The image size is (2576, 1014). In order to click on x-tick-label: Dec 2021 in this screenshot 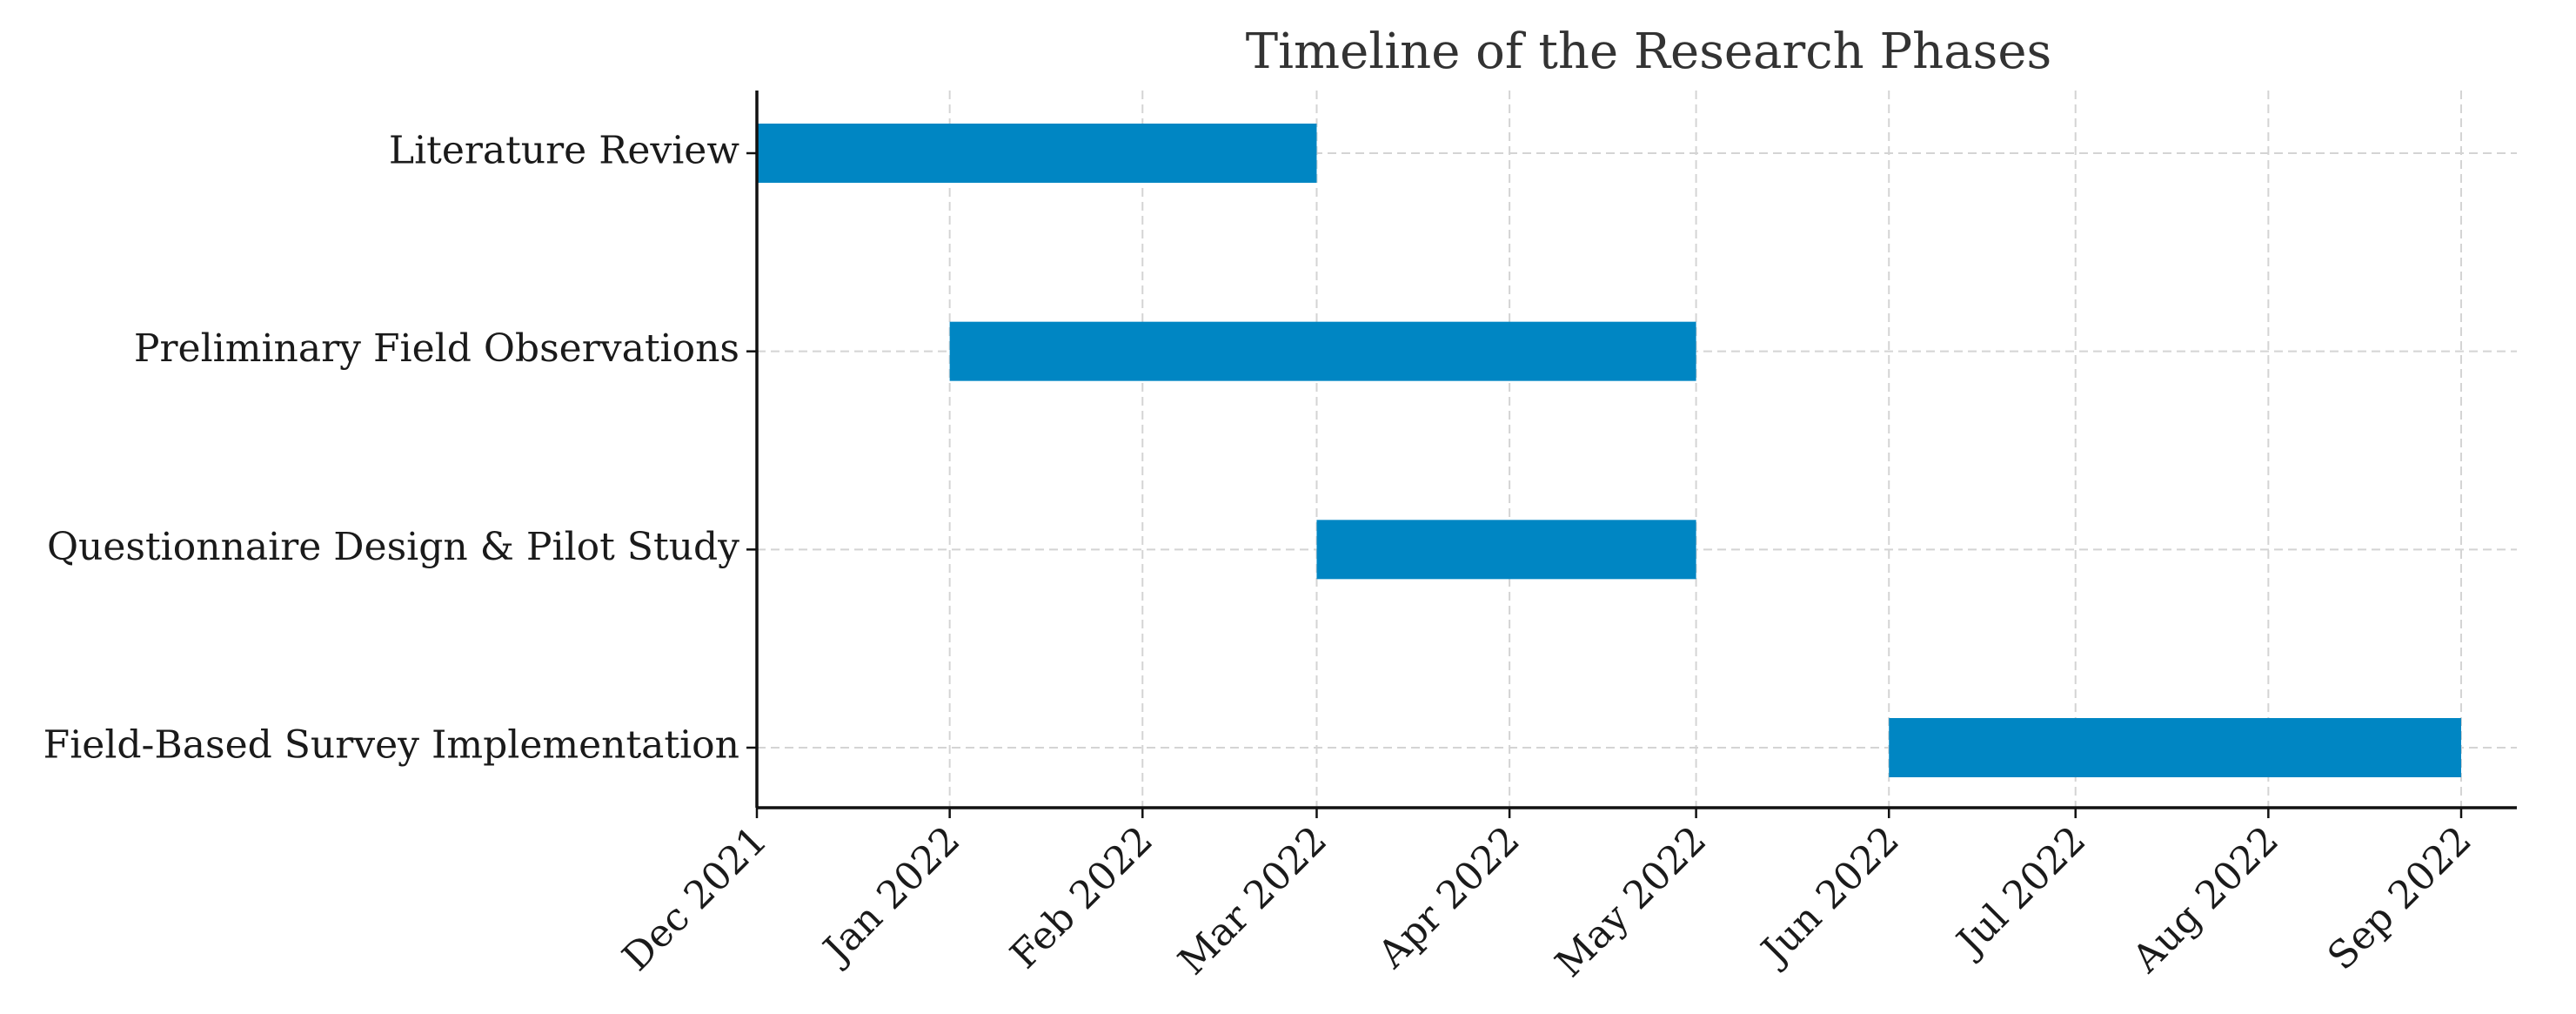, I will do `click(695, 899)`.